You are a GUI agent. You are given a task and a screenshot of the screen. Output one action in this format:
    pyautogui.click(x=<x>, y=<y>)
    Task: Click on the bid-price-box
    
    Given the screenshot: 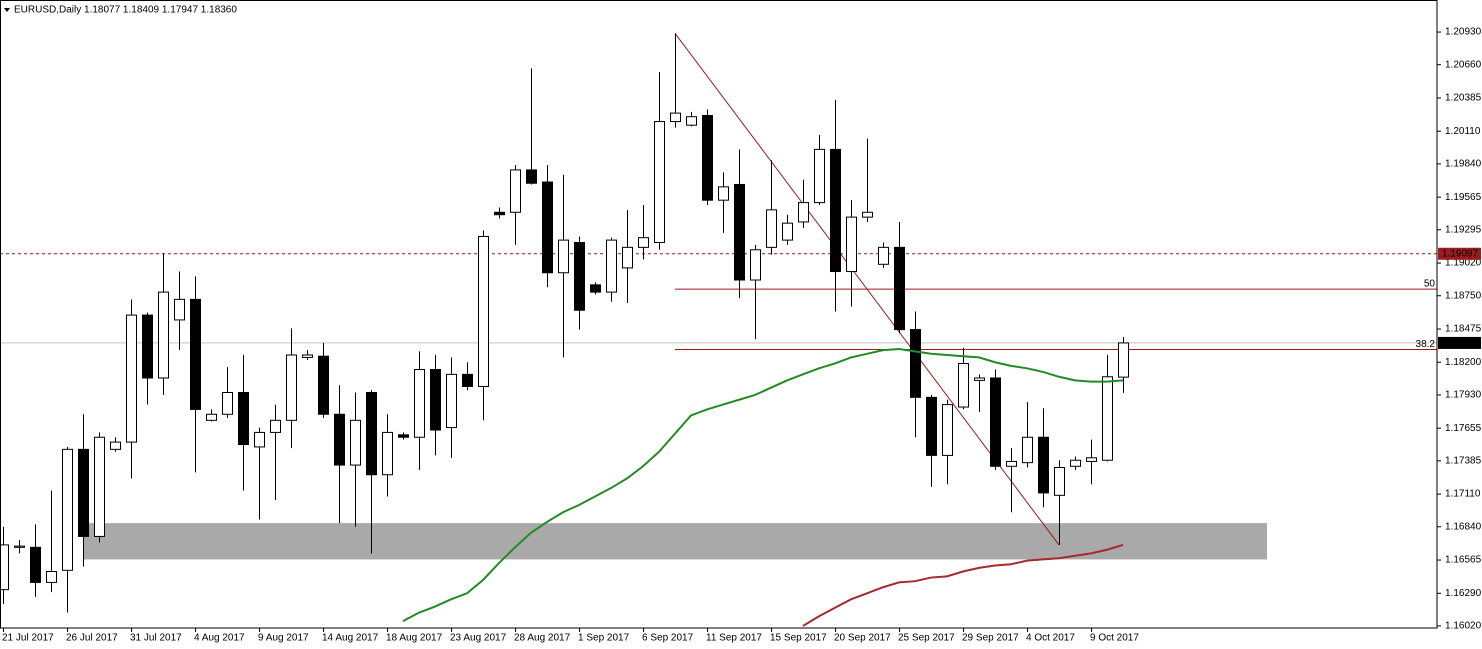 What is the action you would take?
    pyautogui.click(x=1459, y=342)
    